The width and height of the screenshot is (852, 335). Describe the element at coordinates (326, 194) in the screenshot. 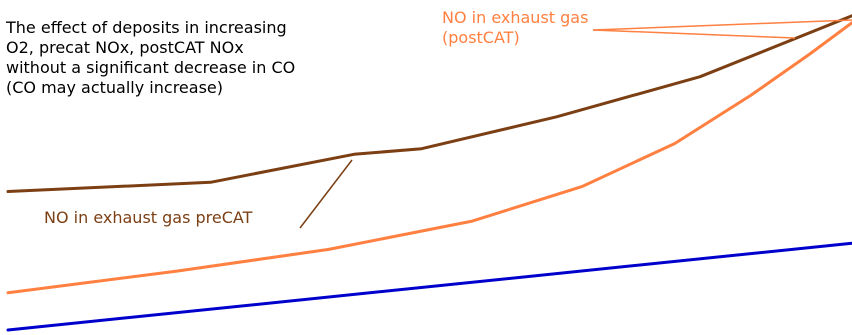

I see `precat-leader-line` at that location.